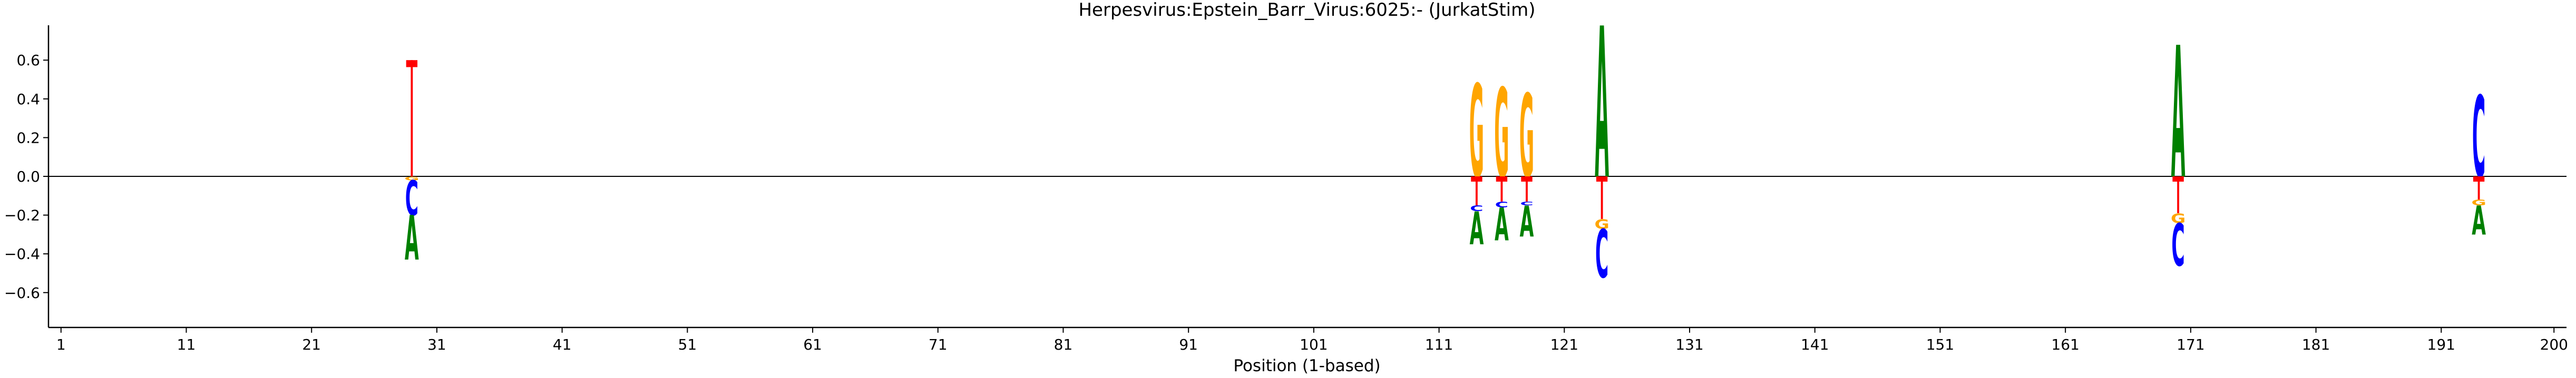 Image resolution: width=2576 pixels, height=378 pixels. I want to click on y-tick-label: 0.0, so click(28, 177).